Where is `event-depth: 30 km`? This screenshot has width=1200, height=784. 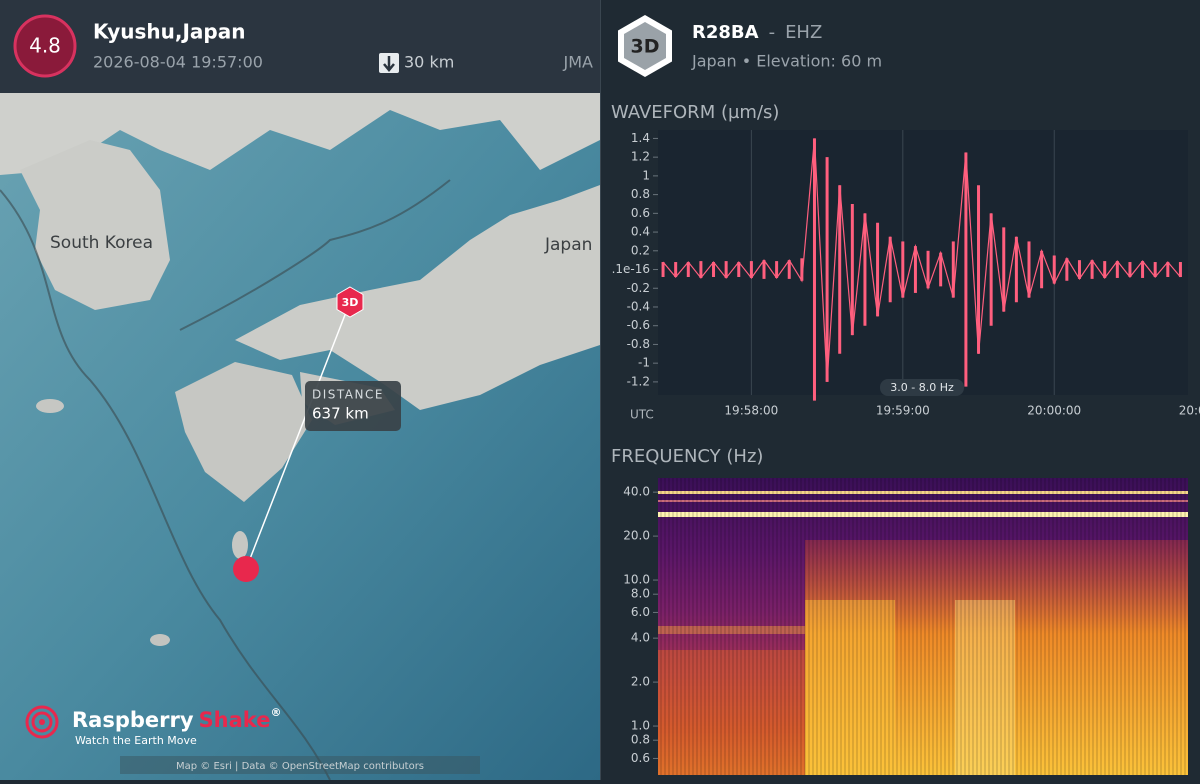 event-depth: 30 km is located at coordinates (429, 62).